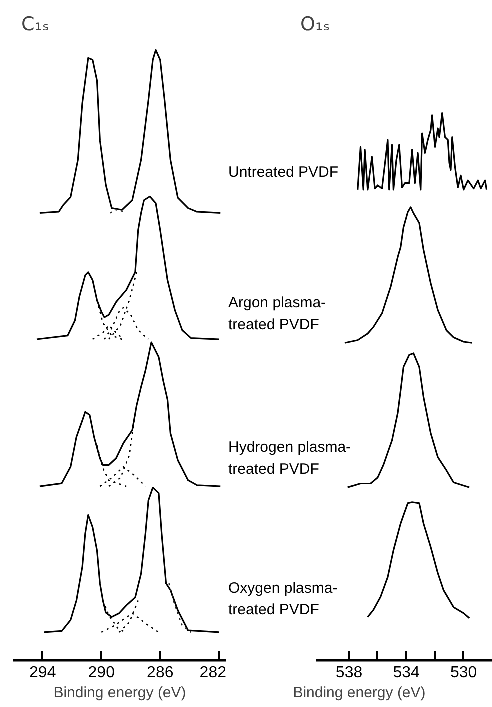 This screenshot has width=492, height=707. What do you see at coordinates (349, 673) in the screenshot?
I see `x-tick-label: 538` at bounding box center [349, 673].